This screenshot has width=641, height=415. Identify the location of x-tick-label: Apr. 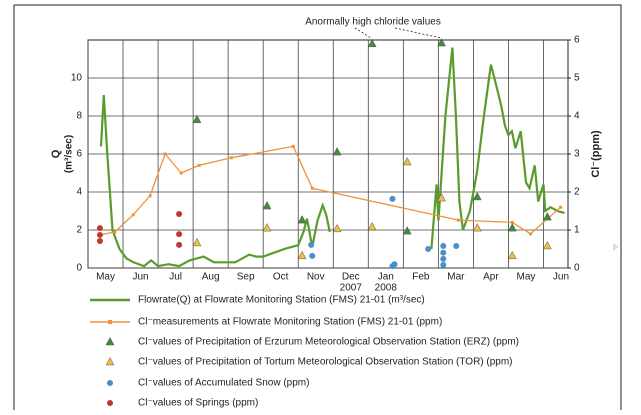
(491, 277).